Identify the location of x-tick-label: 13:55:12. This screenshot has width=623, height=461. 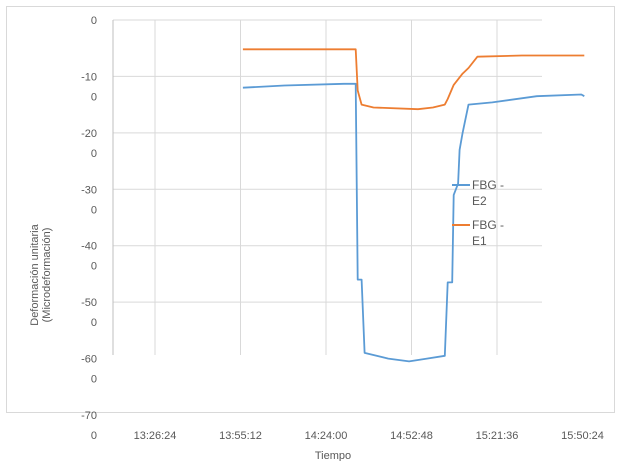
(240, 436).